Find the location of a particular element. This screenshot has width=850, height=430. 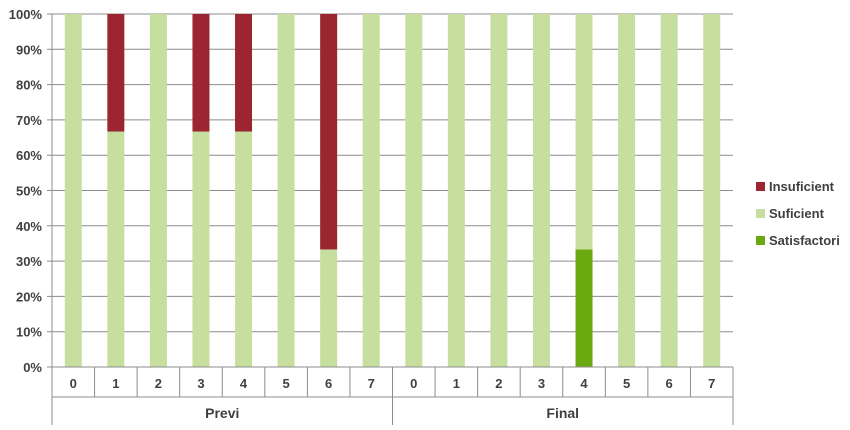

bar-segment-satisfactori is located at coordinates (584, 308).